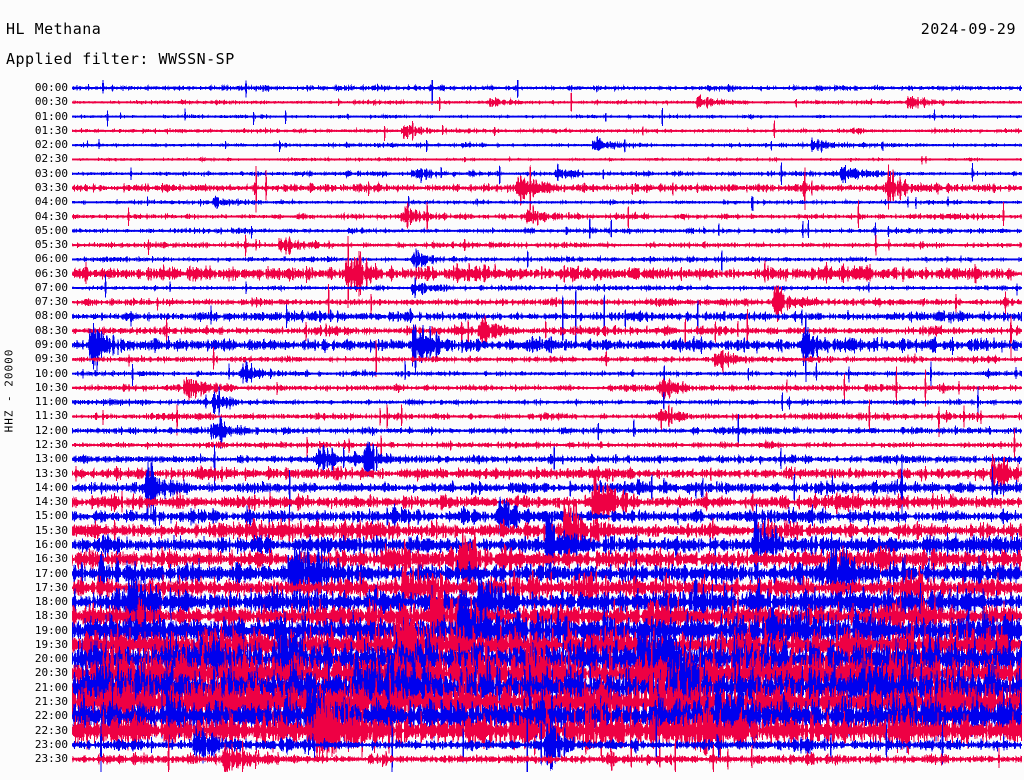  Describe the element at coordinates (968, 29) in the screenshot. I see `recording-date: 2024-09-29` at that location.